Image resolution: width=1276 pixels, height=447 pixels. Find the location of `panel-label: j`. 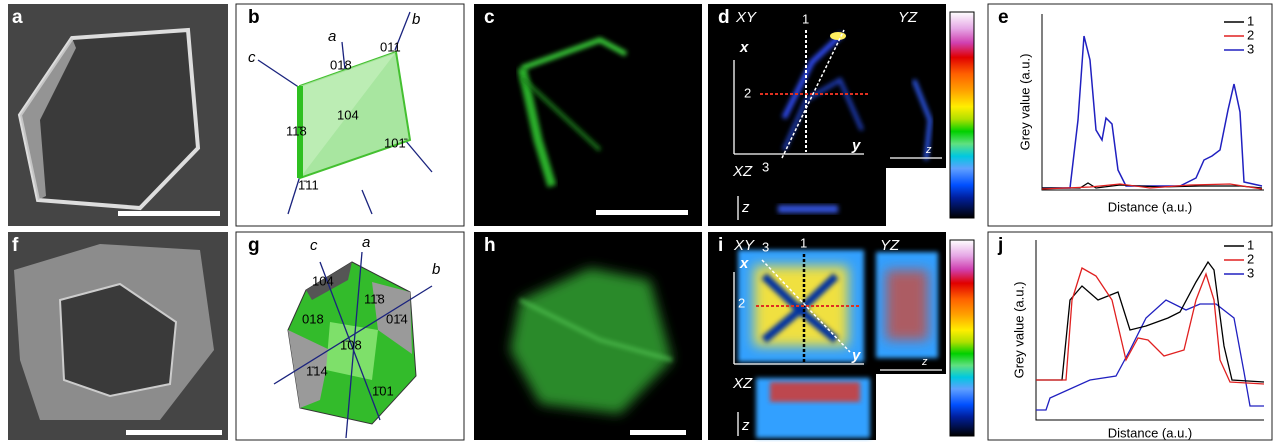

panel-label: j is located at coordinates (1000, 245).